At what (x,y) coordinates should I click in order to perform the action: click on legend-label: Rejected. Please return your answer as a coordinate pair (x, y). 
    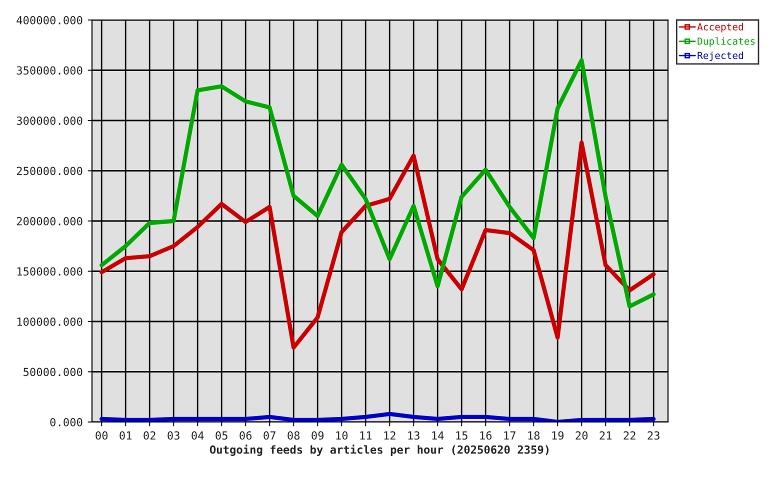
    Looking at the image, I should click on (720, 57).